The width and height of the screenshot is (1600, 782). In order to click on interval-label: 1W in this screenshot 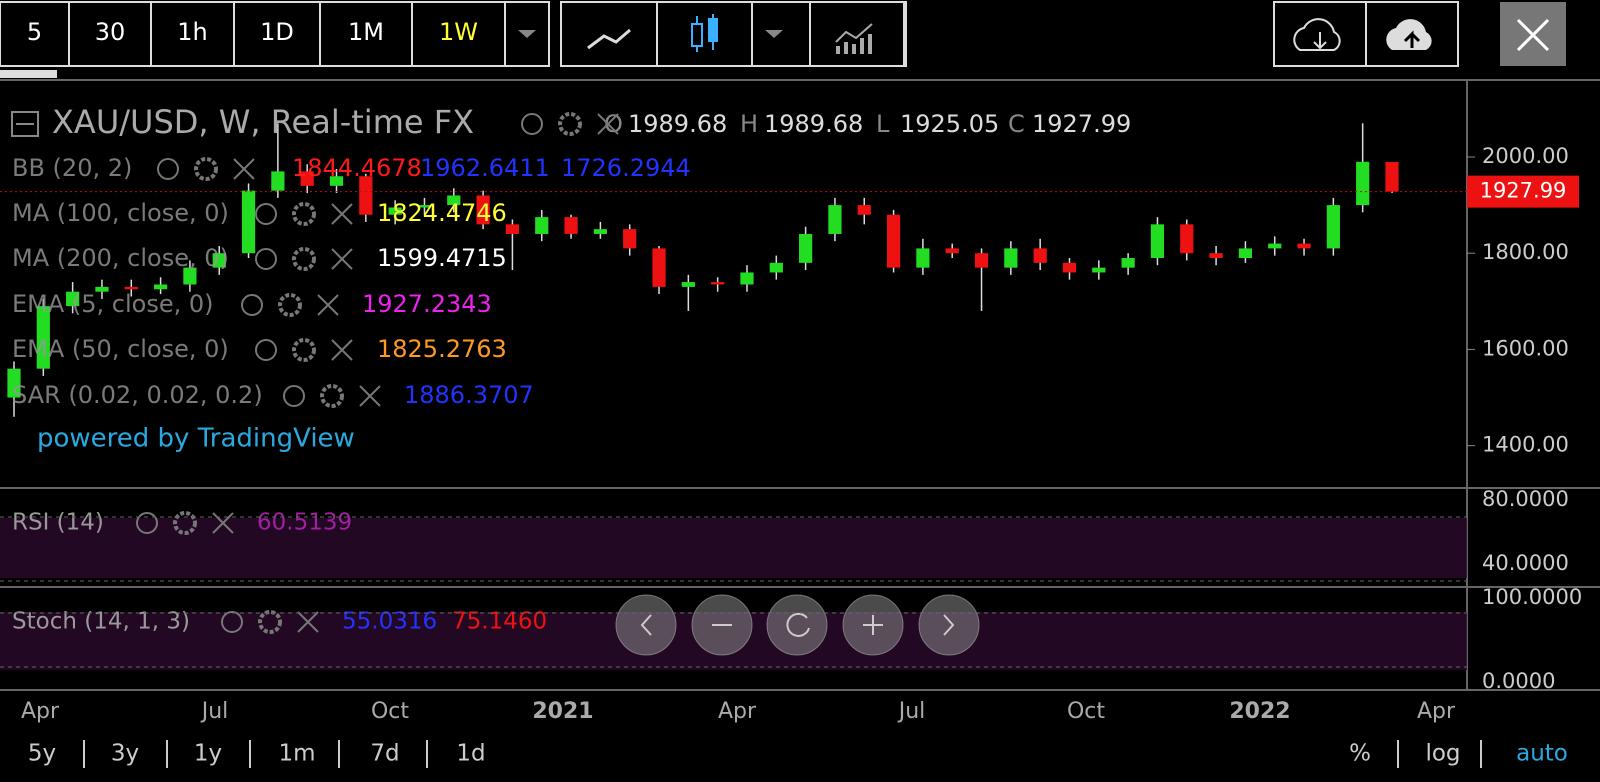, I will do `click(458, 32)`.